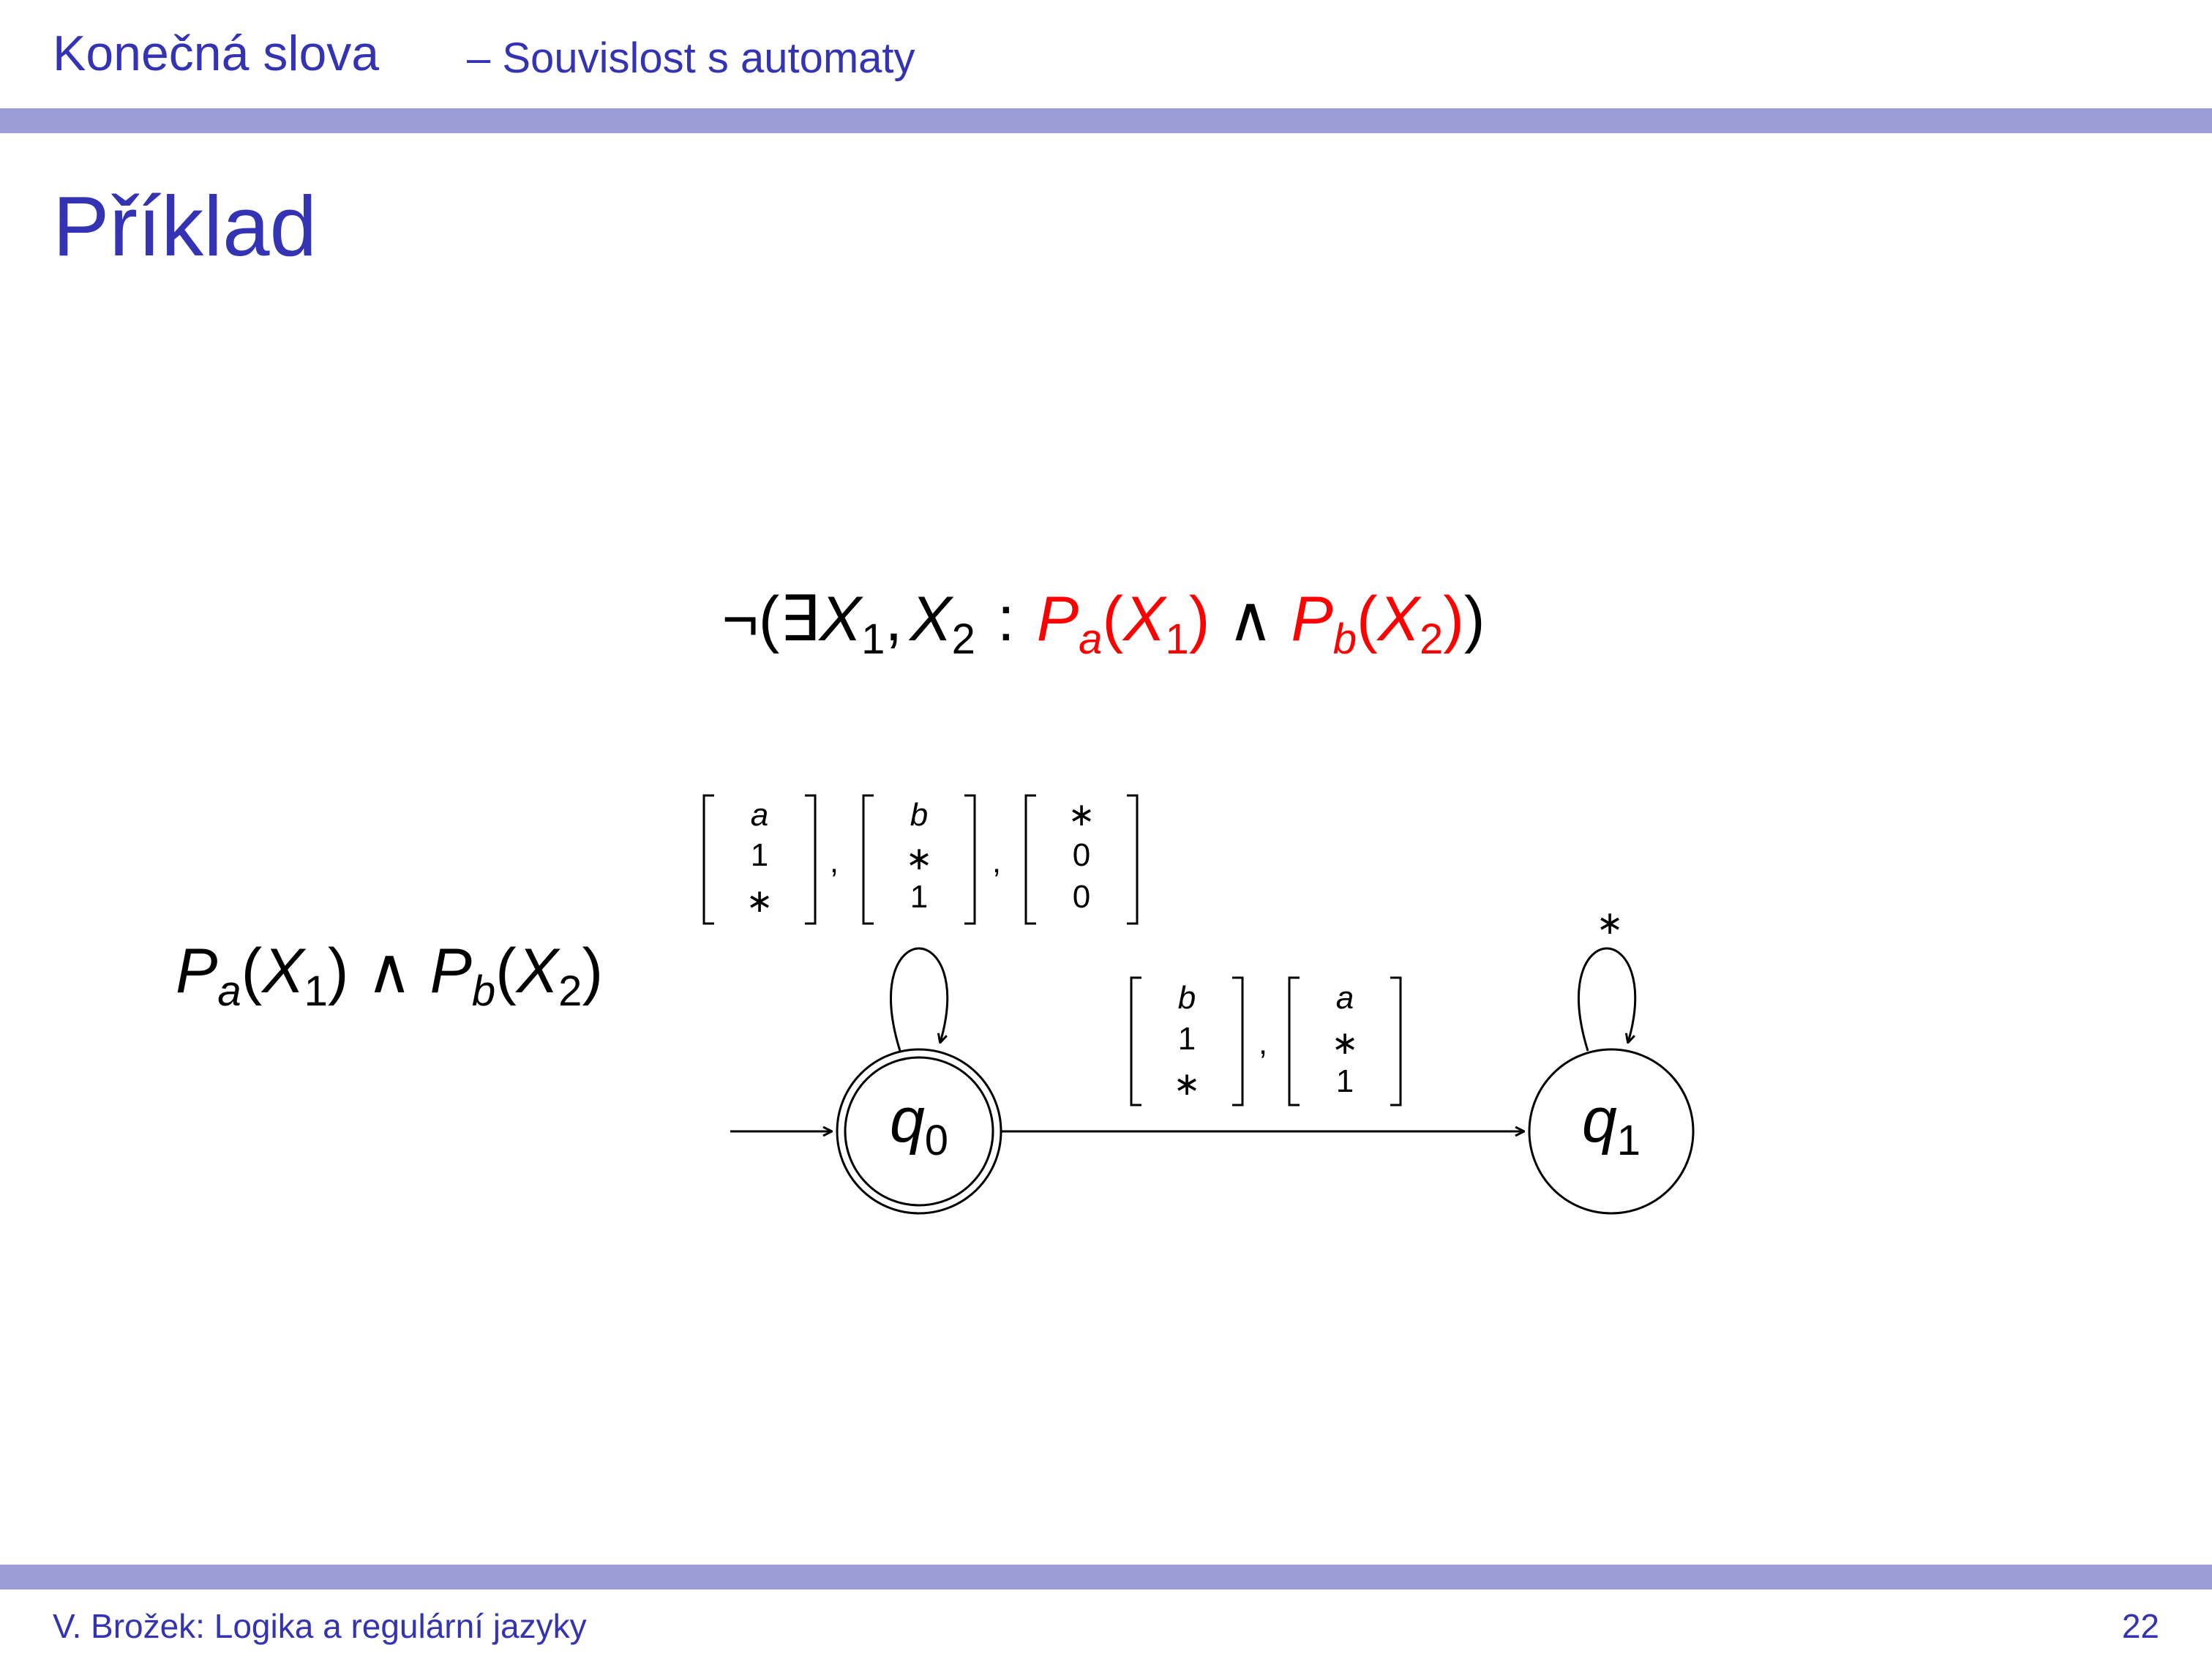 The image size is (2212, 1659). What do you see at coordinates (1611, 1124) in the screenshot?
I see `svg-text: q1` at bounding box center [1611, 1124].